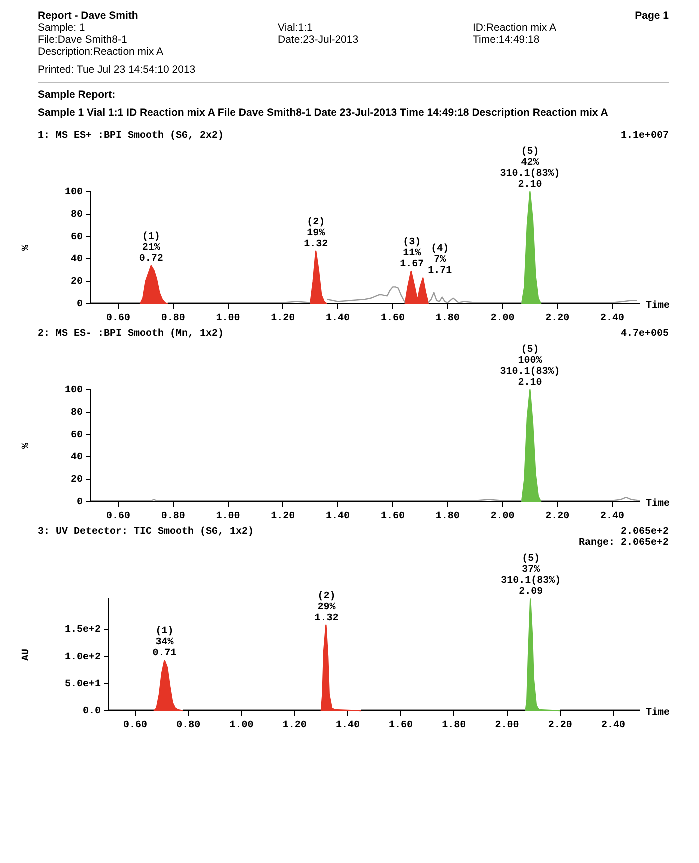 Image resolution: width=699 pixels, height=863 pixels. What do you see at coordinates (151, 247) in the screenshot?
I see `annotation: (1) 21% 0.72` at bounding box center [151, 247].